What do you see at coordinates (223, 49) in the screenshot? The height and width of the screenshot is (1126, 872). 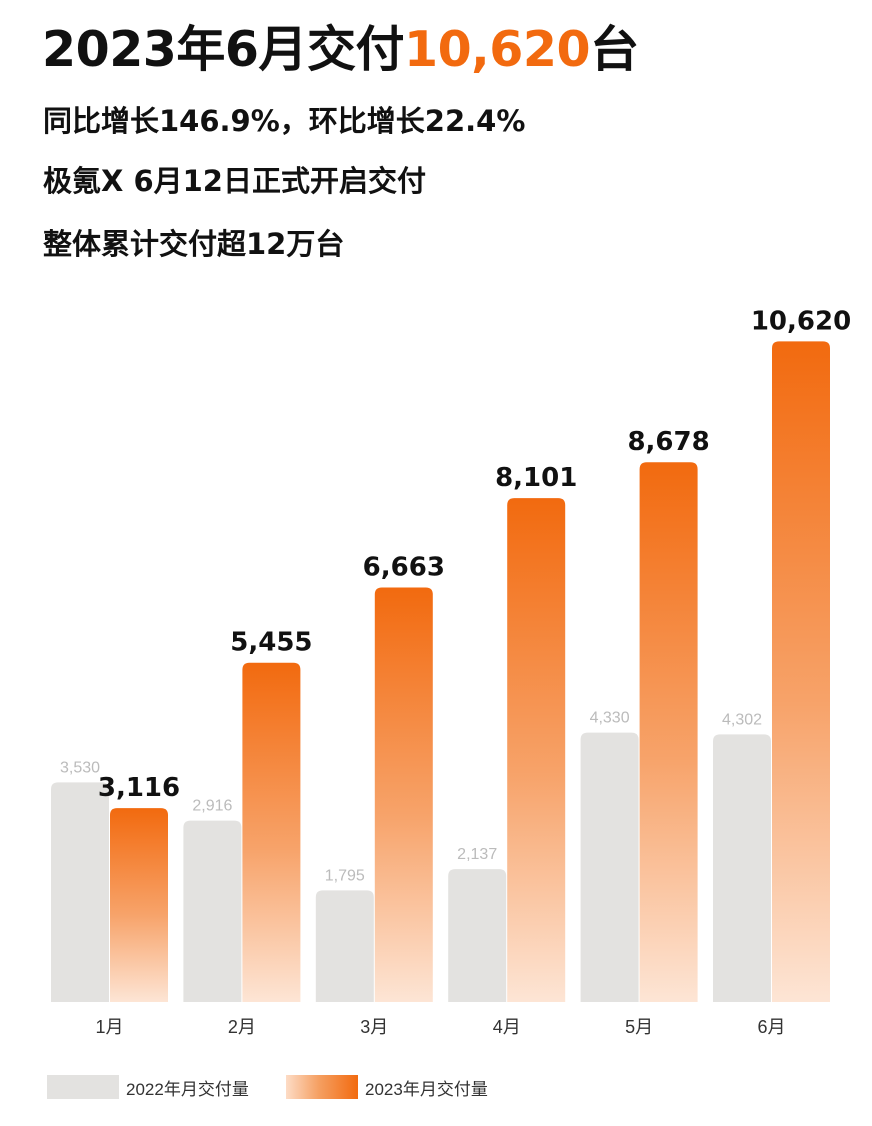 I see `headline-prefix: 2023年6月交付` at bounding box center [223, 49].